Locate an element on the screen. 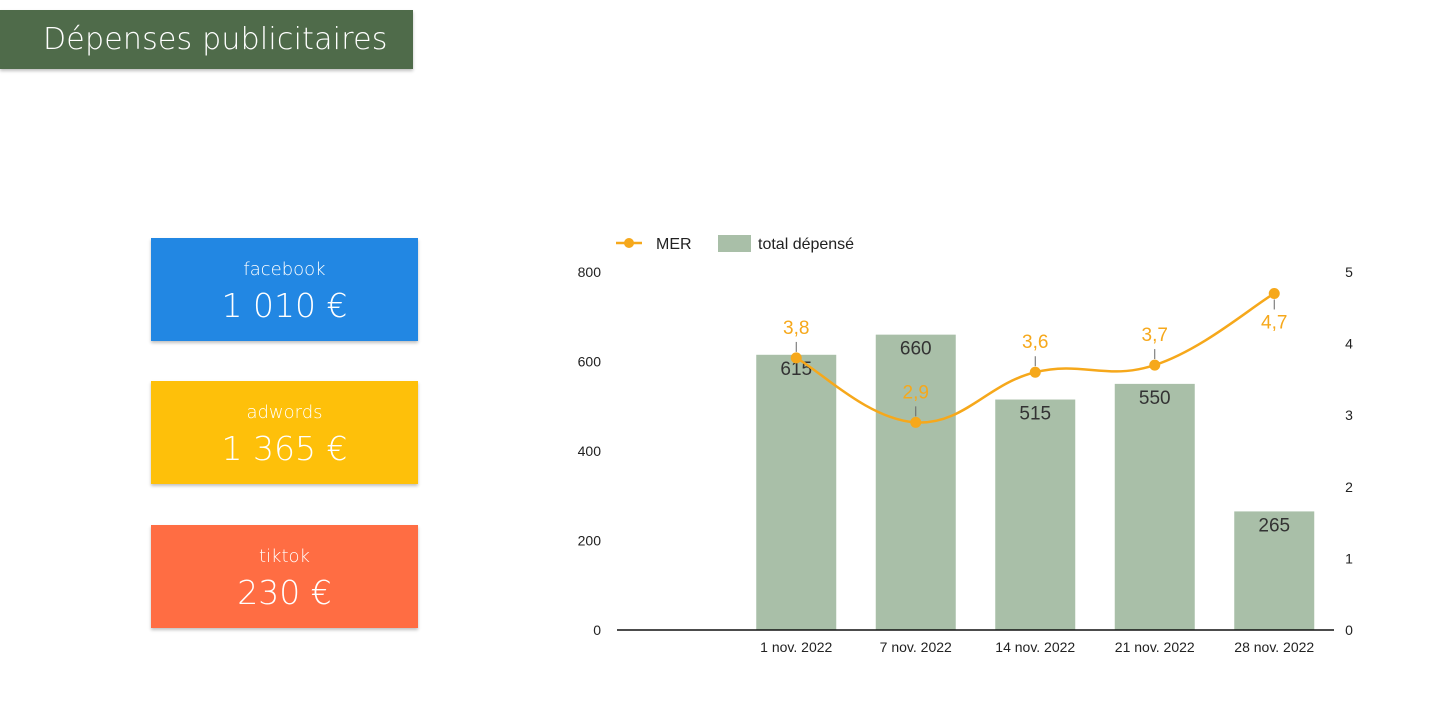  kpi-value: 1 010 € is located at coordinates (284, 305).